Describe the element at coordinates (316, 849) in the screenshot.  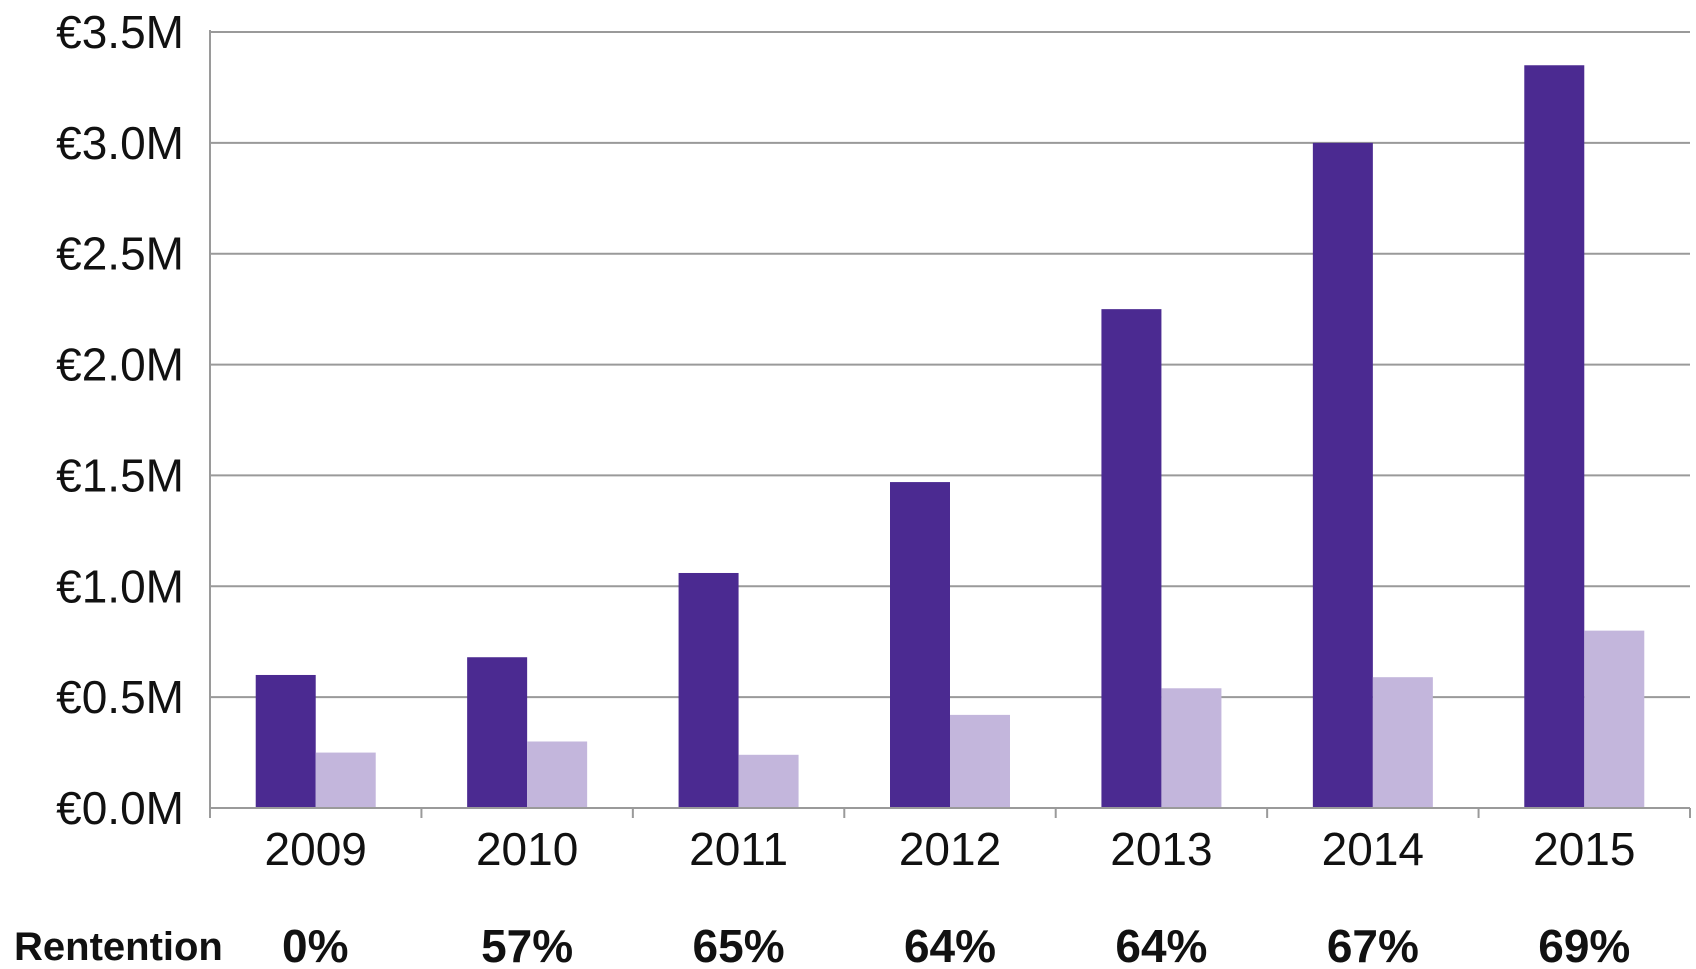
I see `x-tick-label: 2009` at that location.